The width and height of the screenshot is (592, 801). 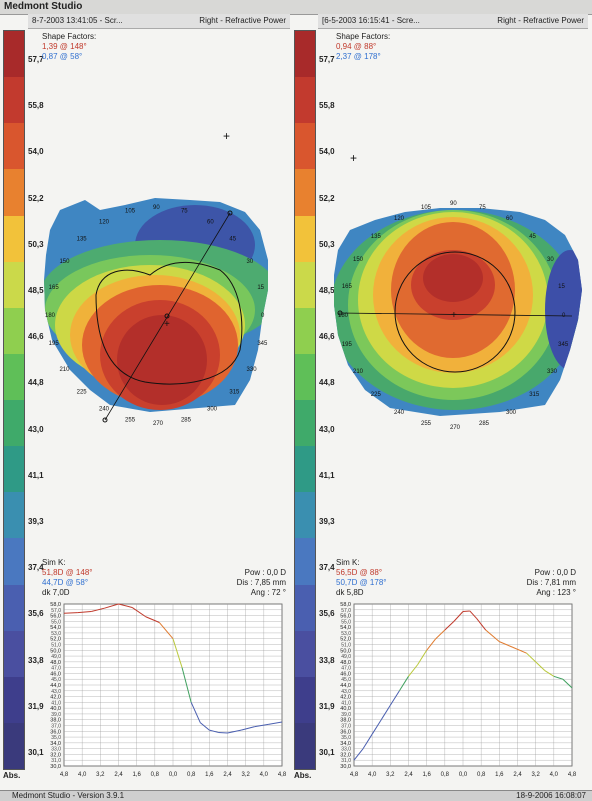 I want to click on y-tick-label: 50,0, so click(x=345, y=651).